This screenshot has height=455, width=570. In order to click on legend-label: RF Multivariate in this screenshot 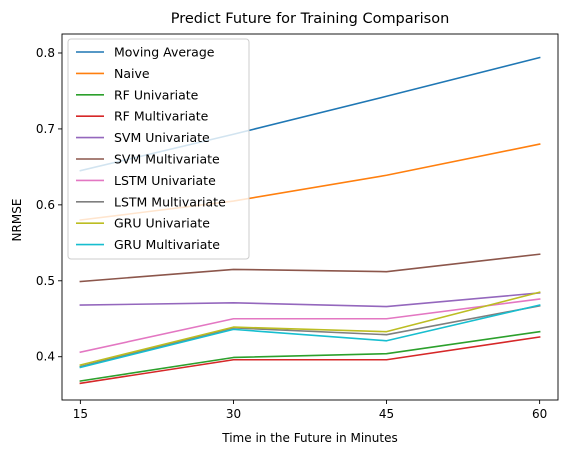, I will do `click(161, 116)`.